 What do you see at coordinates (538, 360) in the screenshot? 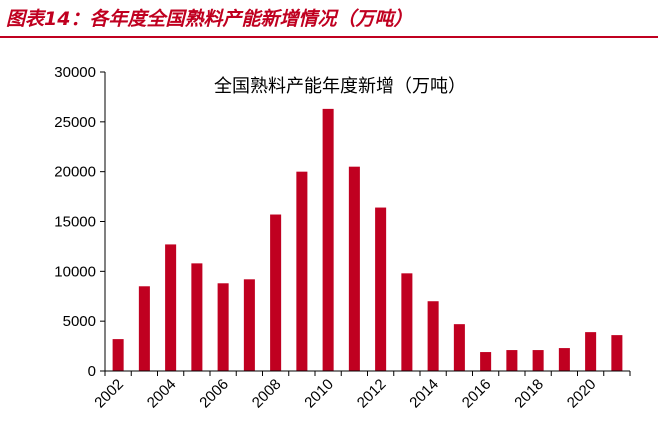
I see `bar-2018` at bounding box center [538, 360].